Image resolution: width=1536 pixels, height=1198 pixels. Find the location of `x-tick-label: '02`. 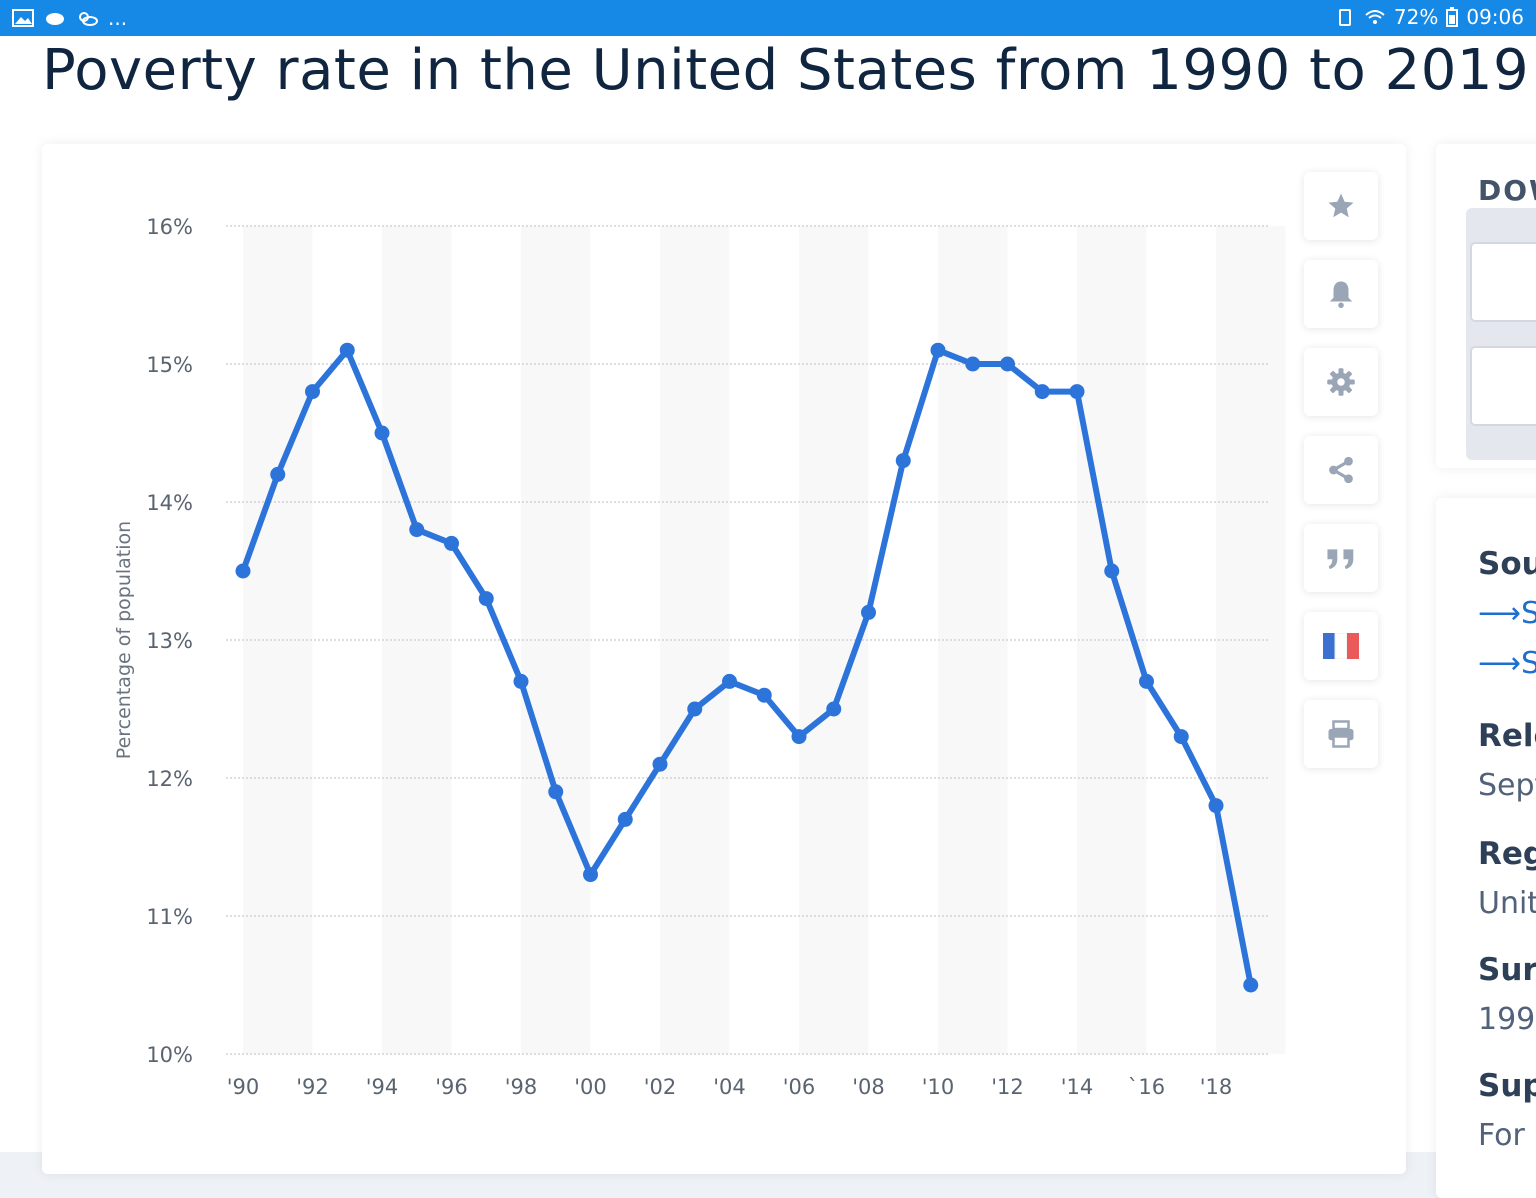

x-tick-label: '02 is located at coordinates (660, 1087).